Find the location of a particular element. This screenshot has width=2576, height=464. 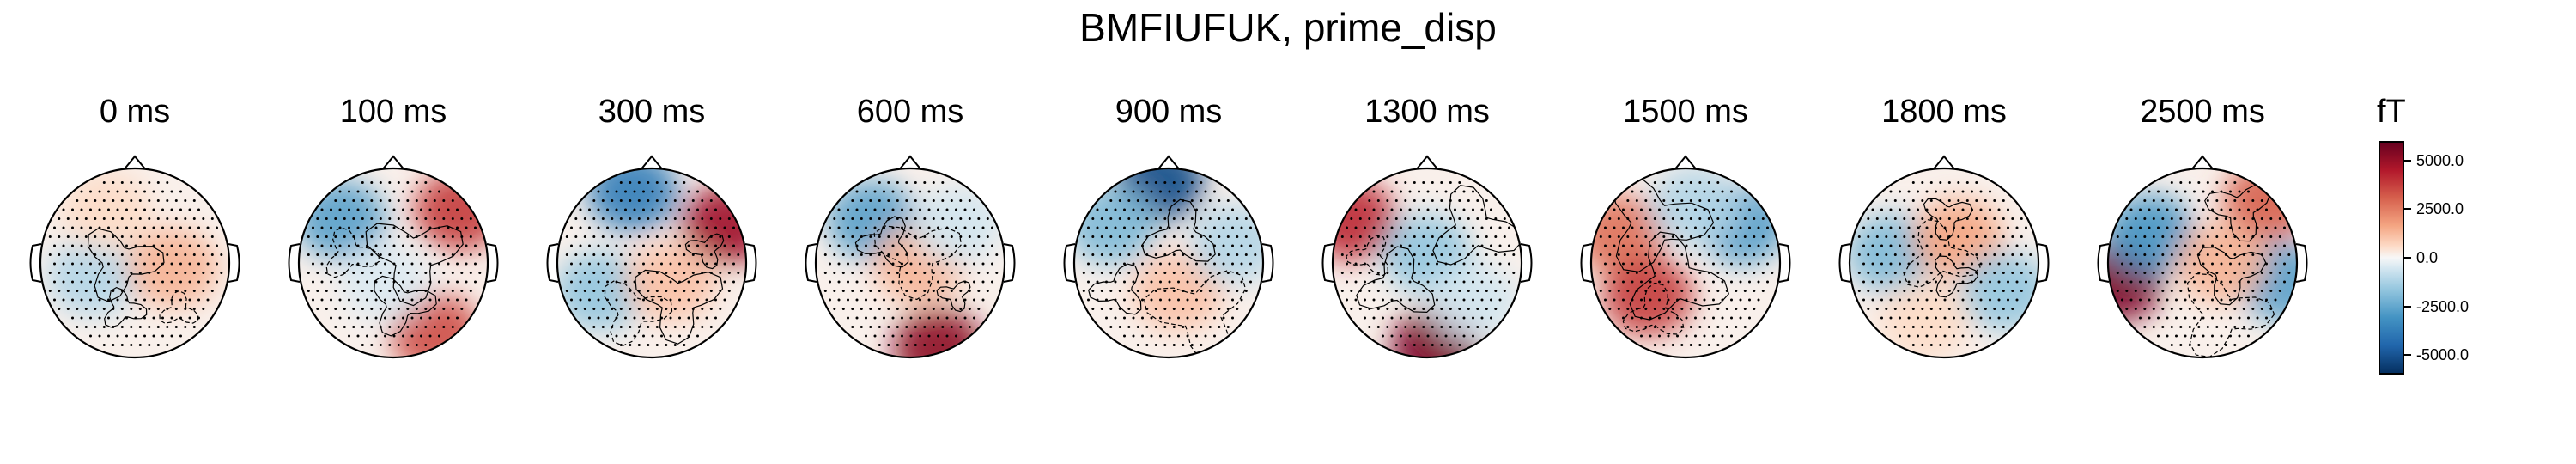

colorbar-tick-label: 2500.0 is located at coordinates (2440, 209).